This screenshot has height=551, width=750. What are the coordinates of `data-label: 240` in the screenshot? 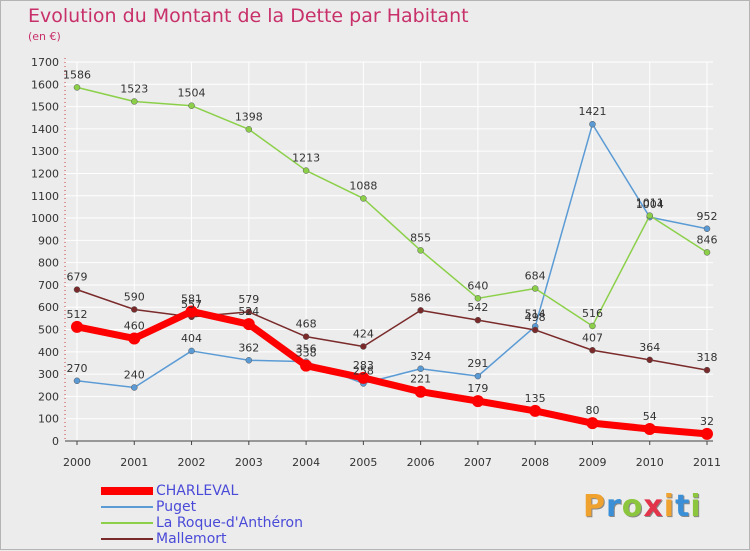 It's located at (134, 374).